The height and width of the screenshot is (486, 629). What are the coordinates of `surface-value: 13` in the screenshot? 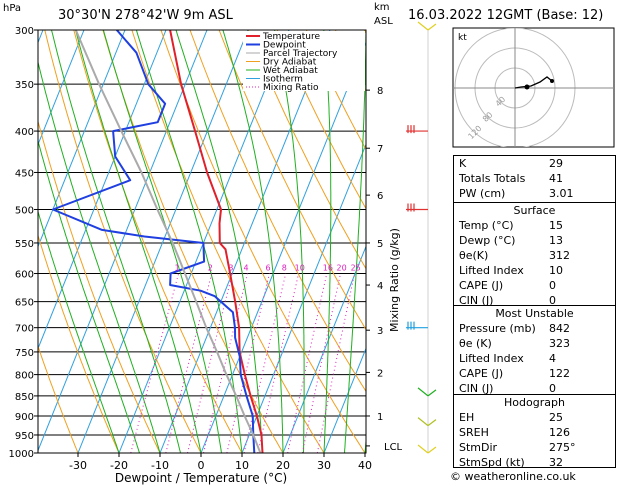 It's located at (556, 240).